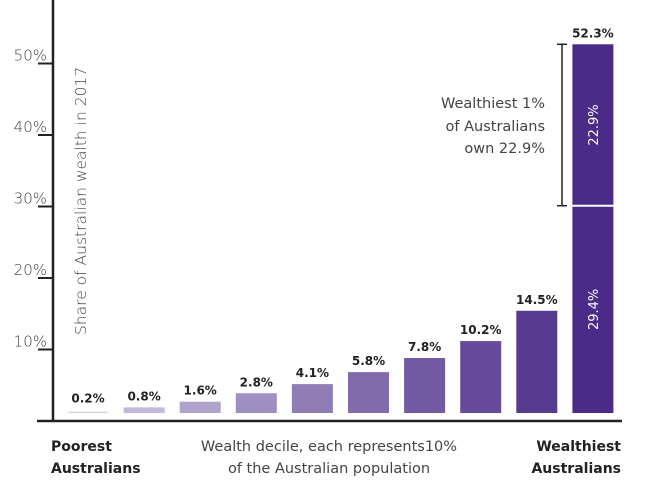 The width and height of the screenshot is (649, 492). Describe the element at coordinates (30, 127) in the screenshot. I see `y-tick-label: 40%` at that location.